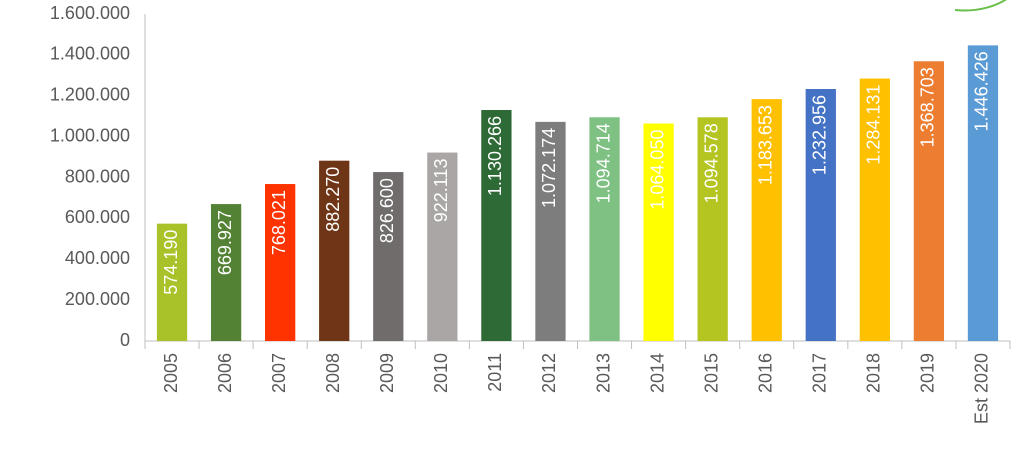 The height and width of the screenshot is (452, 1012). Describe the element at coordinates (387, 373) in the screenshot. I see `x-tick-label: 2009` at that location.